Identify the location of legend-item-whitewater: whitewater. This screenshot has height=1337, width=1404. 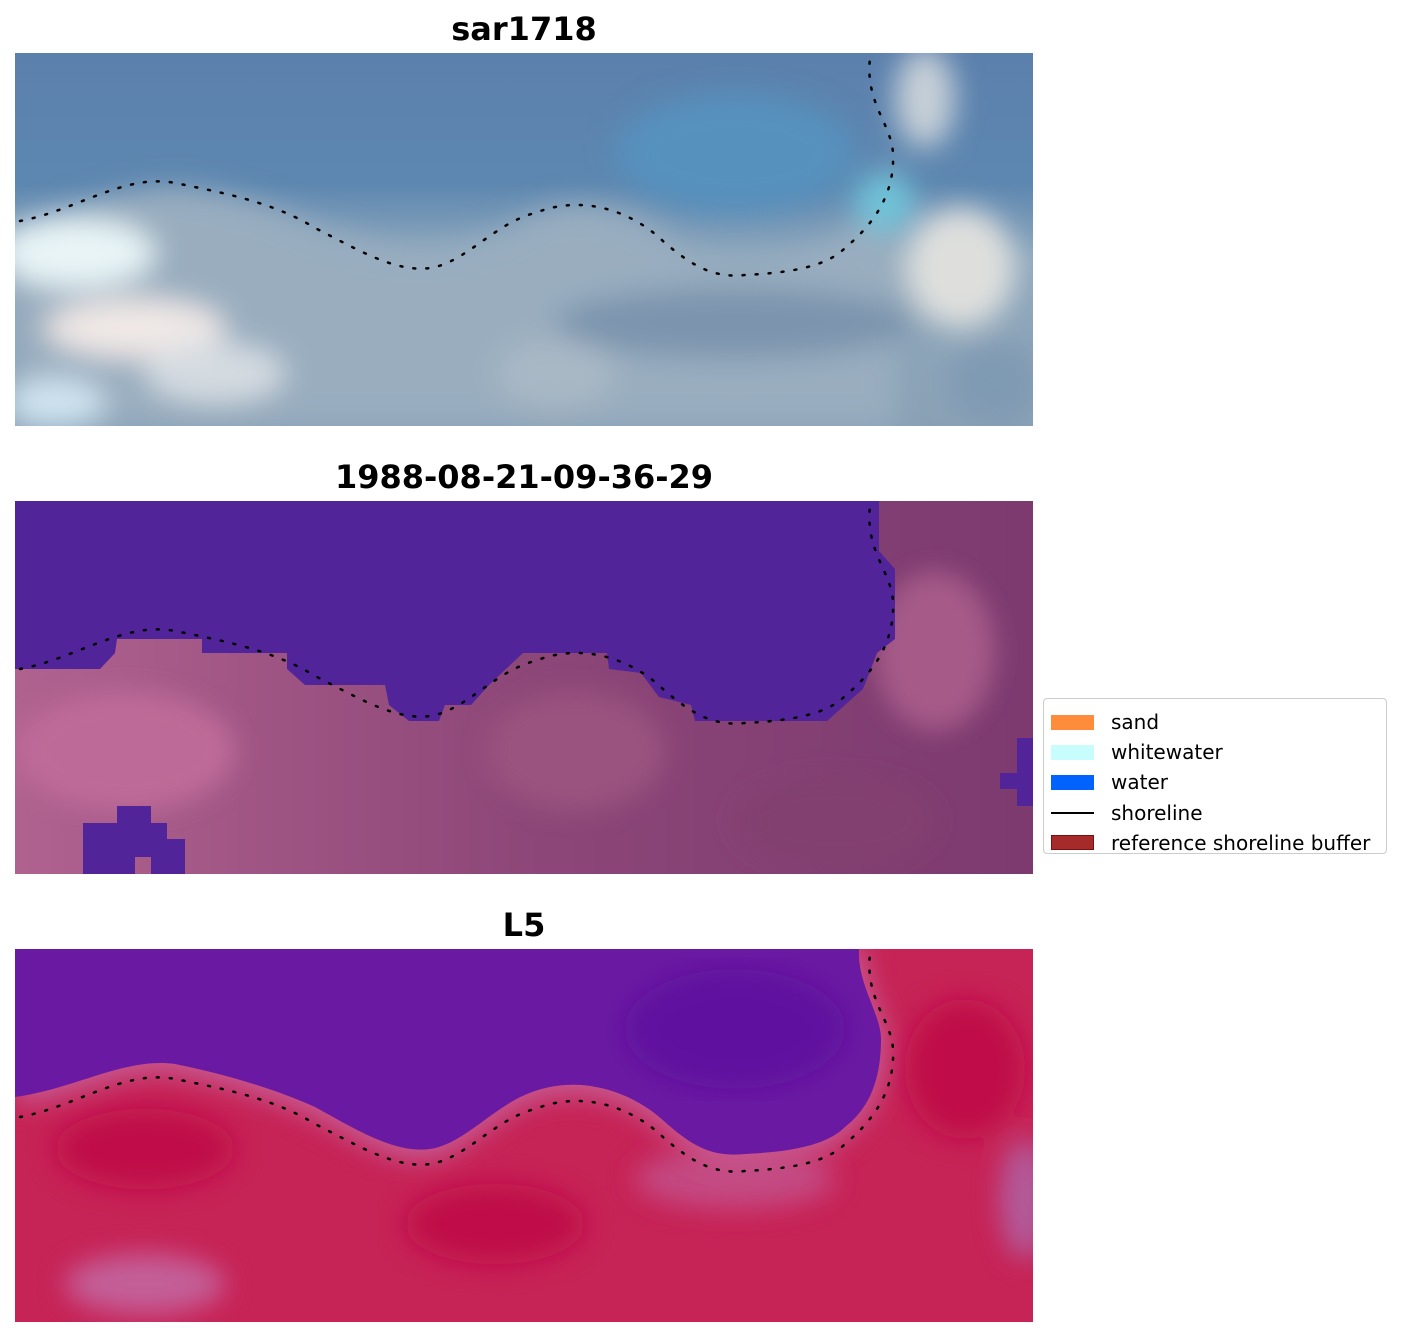
(1215, 752).